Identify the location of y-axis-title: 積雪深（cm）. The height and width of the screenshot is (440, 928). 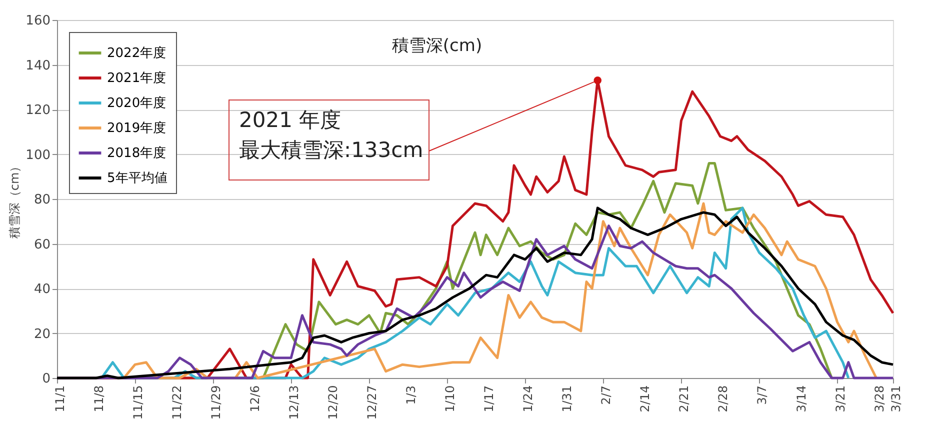
(15, 199).